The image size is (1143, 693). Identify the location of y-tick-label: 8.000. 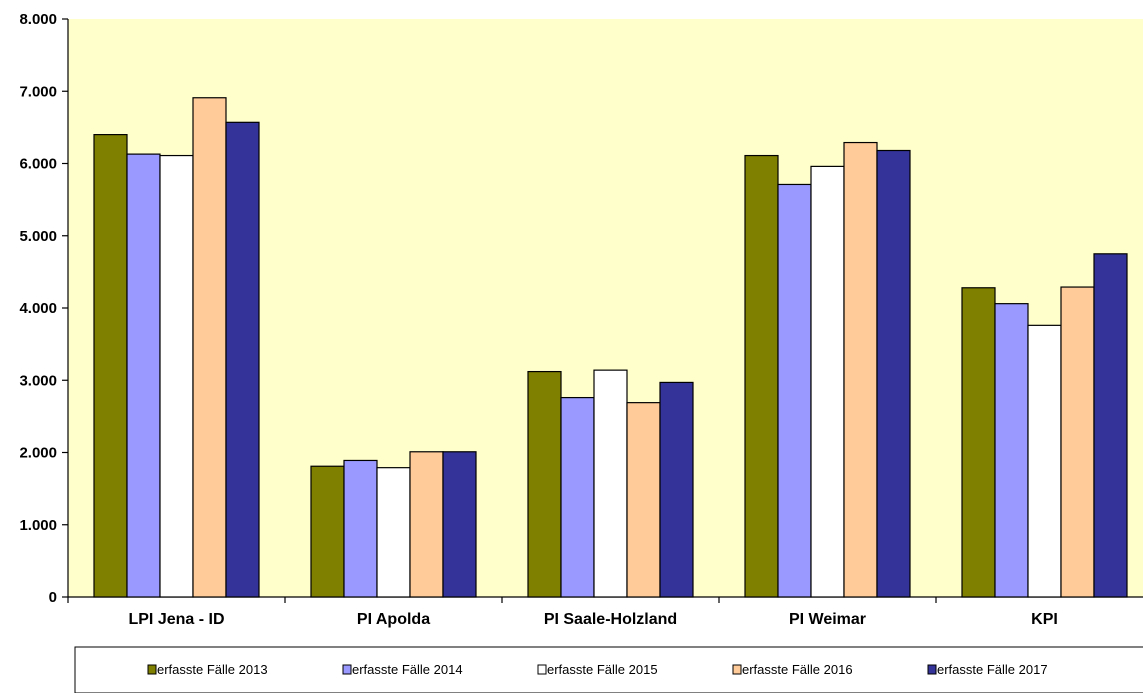
(38, 19).